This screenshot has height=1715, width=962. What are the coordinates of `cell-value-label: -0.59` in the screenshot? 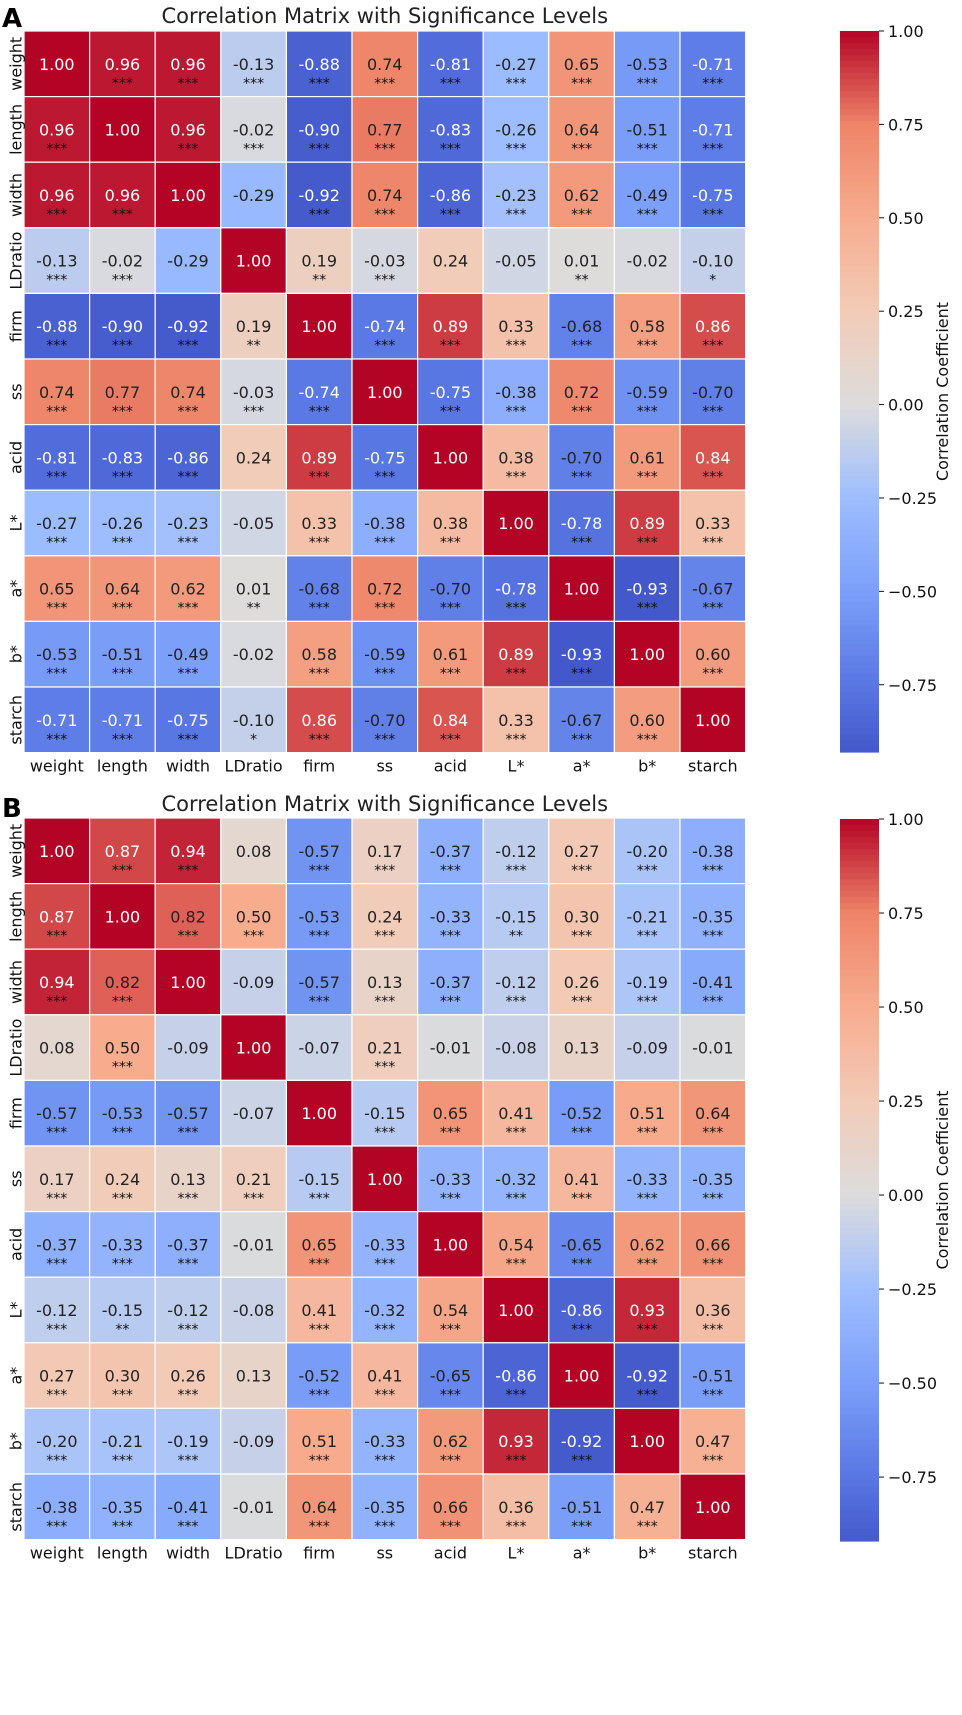 It's located at (384, 654).